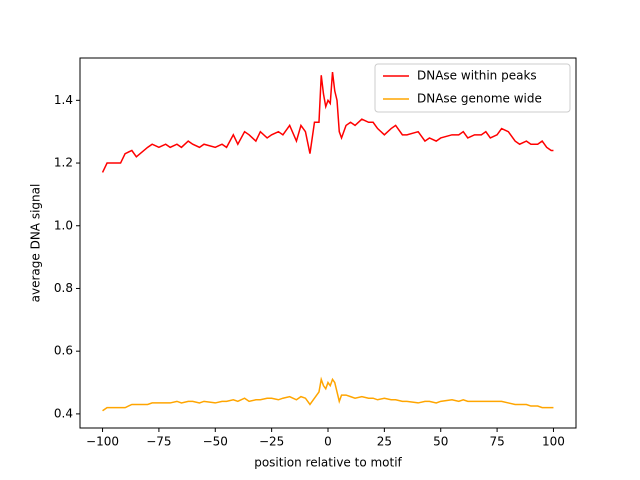 The width and height of the screenshot is (640, 480). Describe the element at coordinates (472, 88) in the screenshot. I see `legend-box` at that location.